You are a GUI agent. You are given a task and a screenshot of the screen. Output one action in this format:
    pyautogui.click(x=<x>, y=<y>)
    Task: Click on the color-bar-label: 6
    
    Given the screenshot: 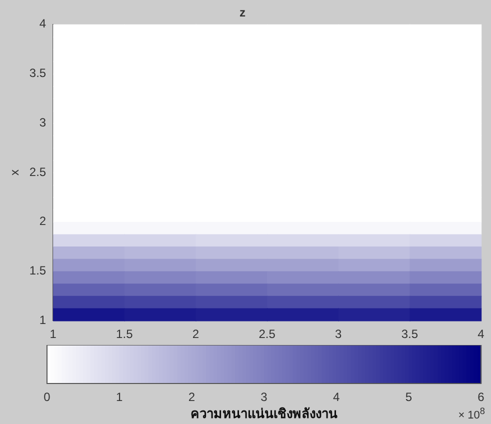 What is the action you would take?
    pyautogui.click(x=481, y=397)
    